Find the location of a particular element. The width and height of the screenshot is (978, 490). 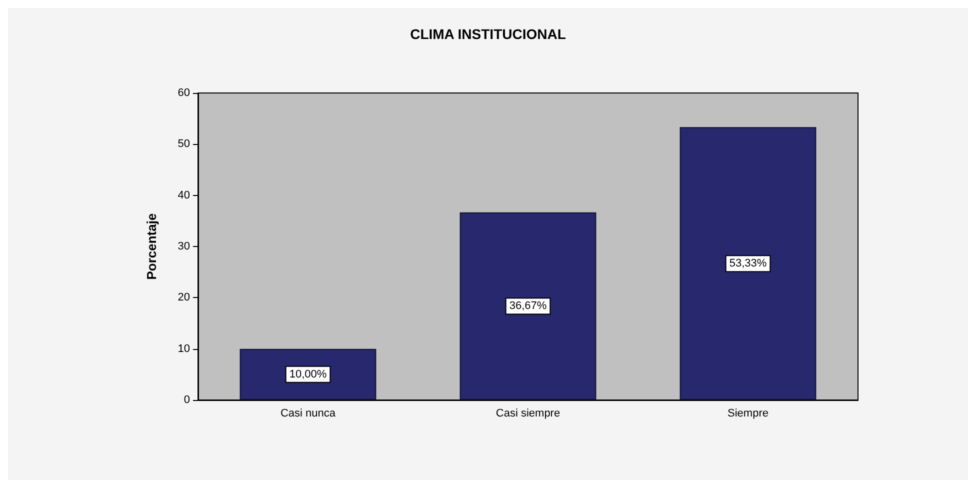

x-tick-label: Casi nunca is located at coordinates (308, 414).